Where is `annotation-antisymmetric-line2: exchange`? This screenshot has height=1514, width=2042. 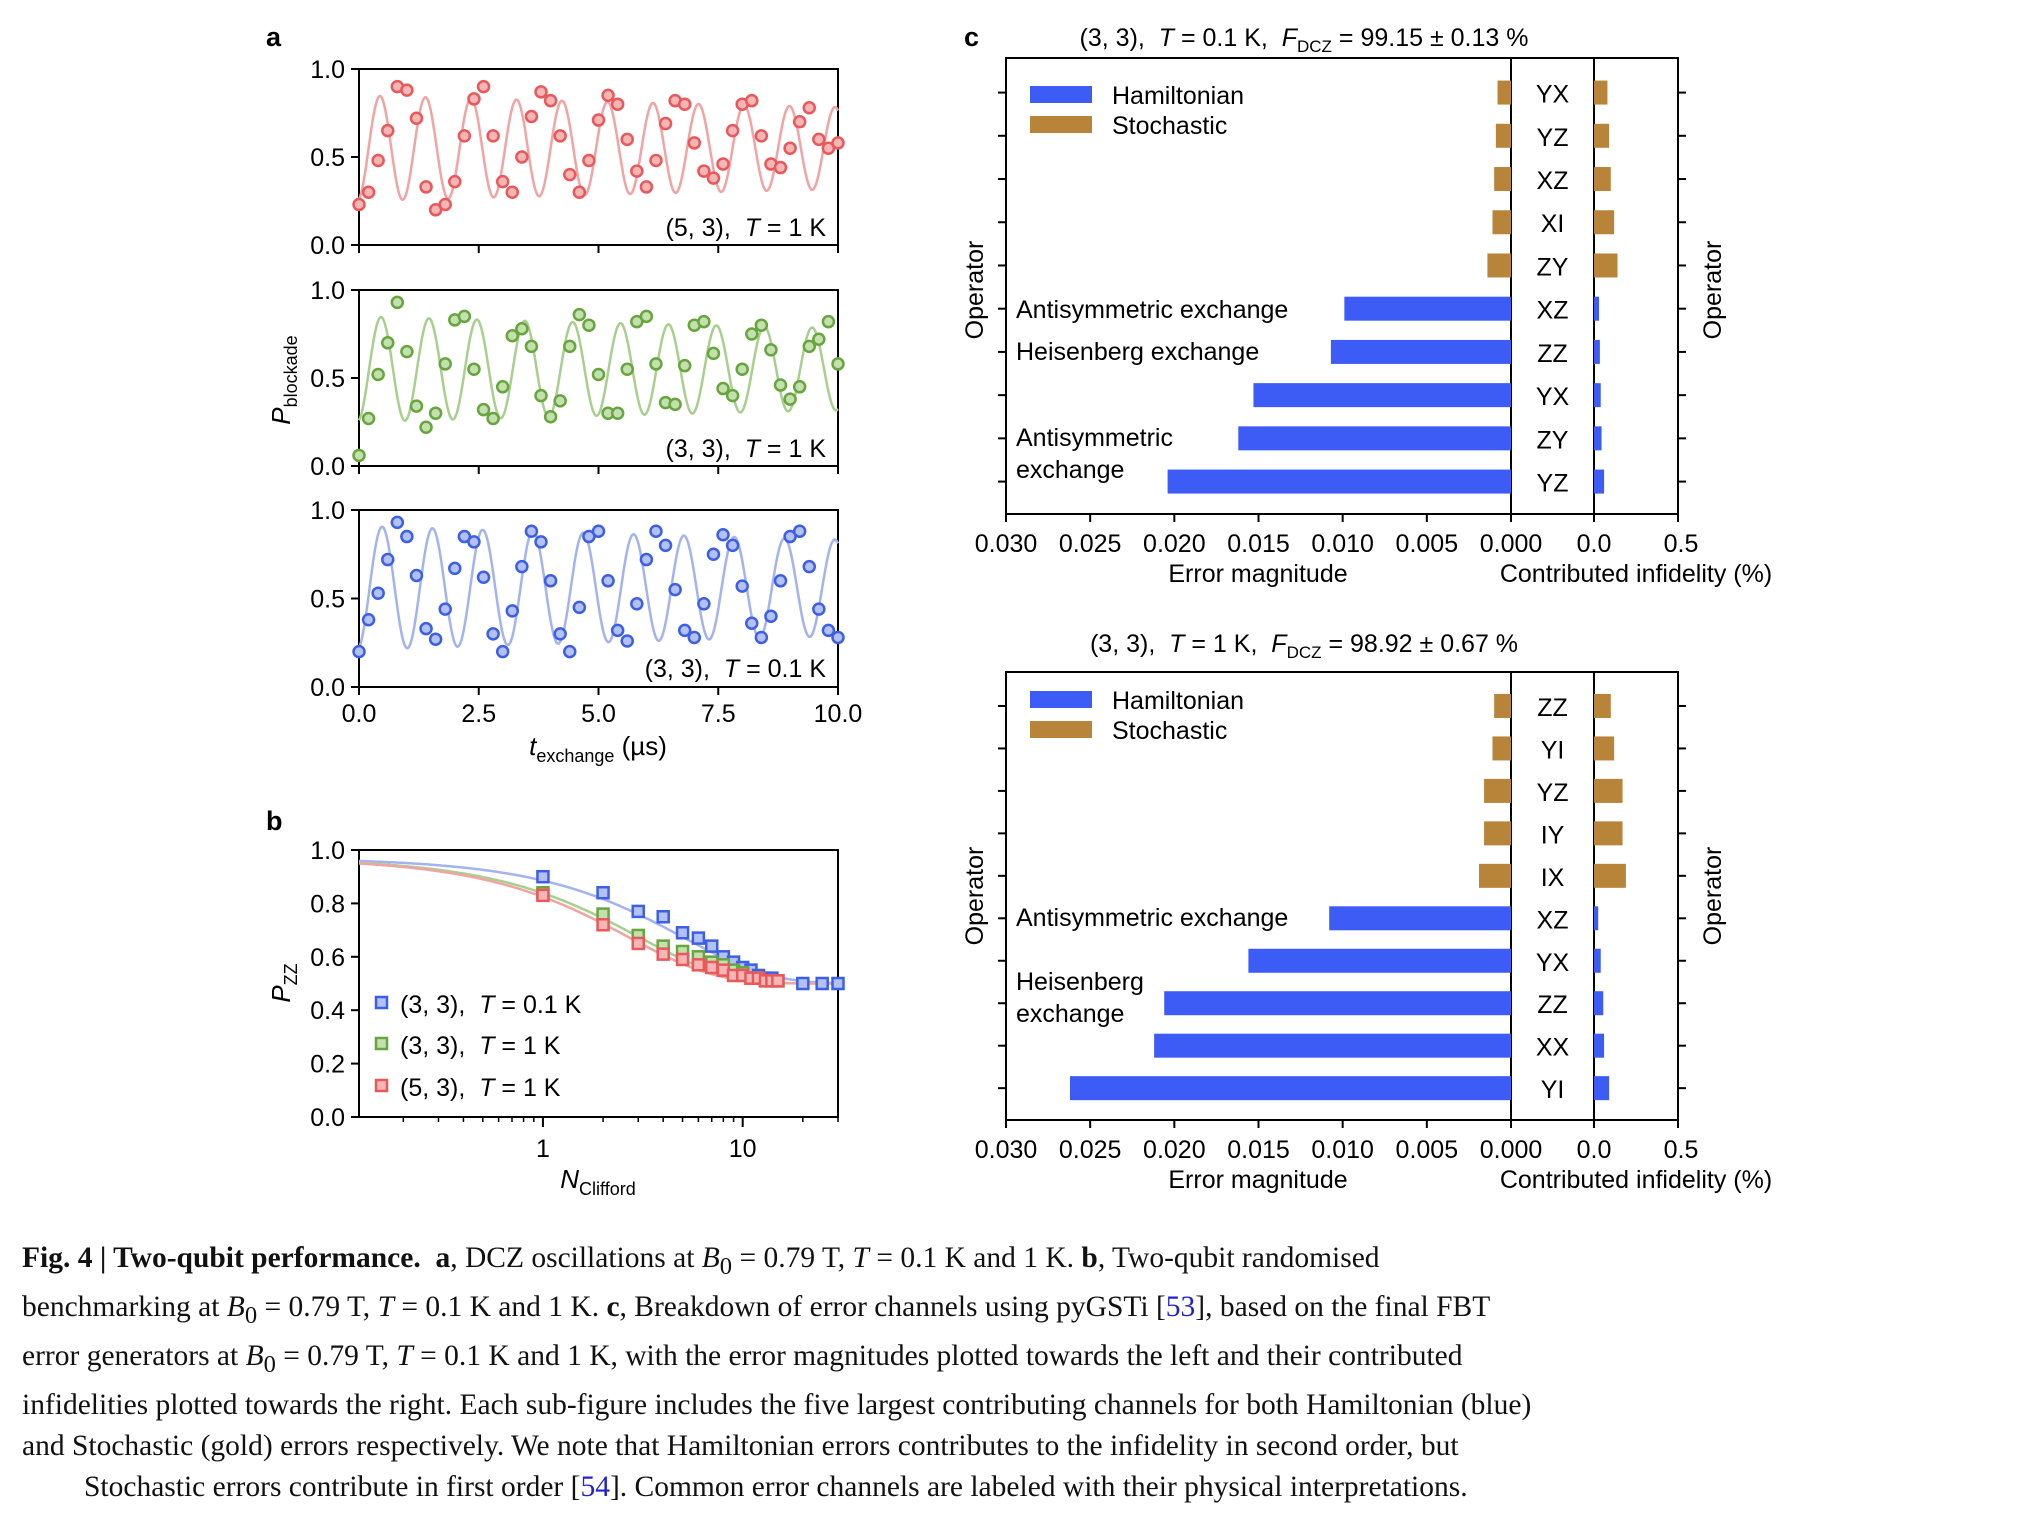
annotation-antisymmetric-line2: exchange is located at coordinates (1070, 470).